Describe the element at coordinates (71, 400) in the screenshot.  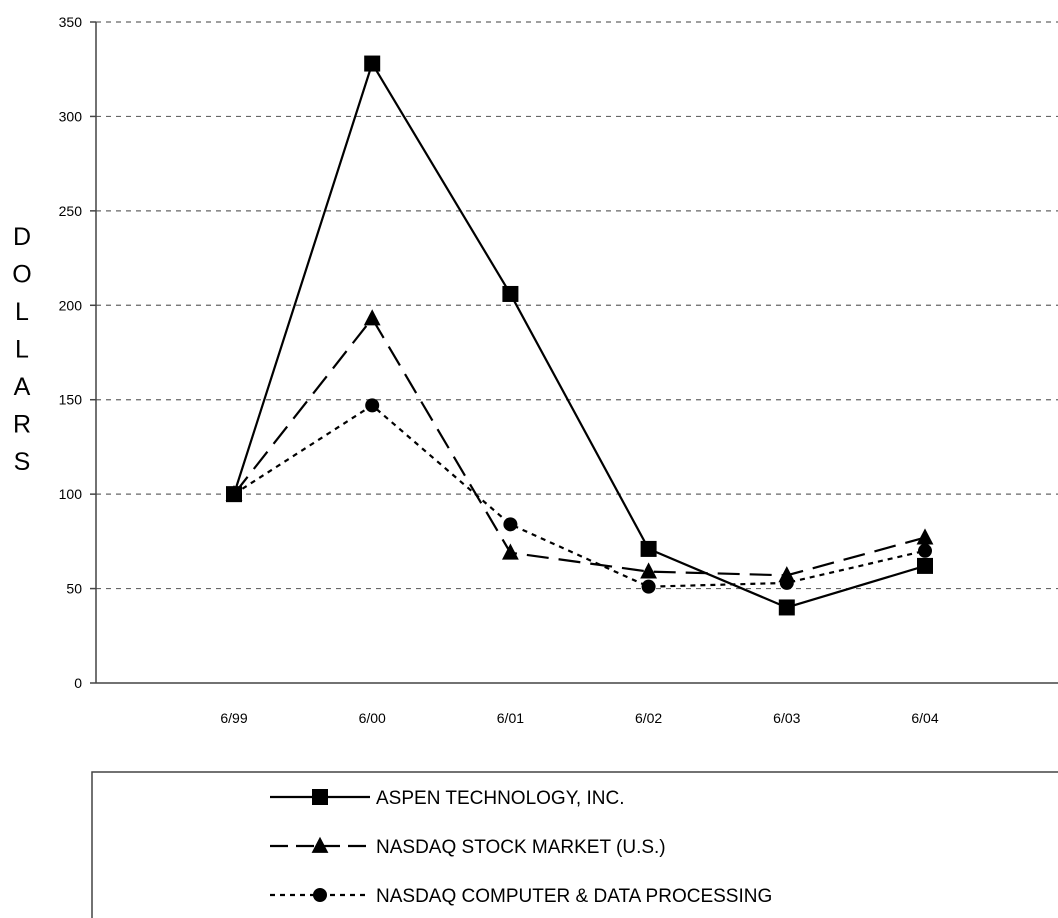
I see `y-tick-label-150: 150` at that location.